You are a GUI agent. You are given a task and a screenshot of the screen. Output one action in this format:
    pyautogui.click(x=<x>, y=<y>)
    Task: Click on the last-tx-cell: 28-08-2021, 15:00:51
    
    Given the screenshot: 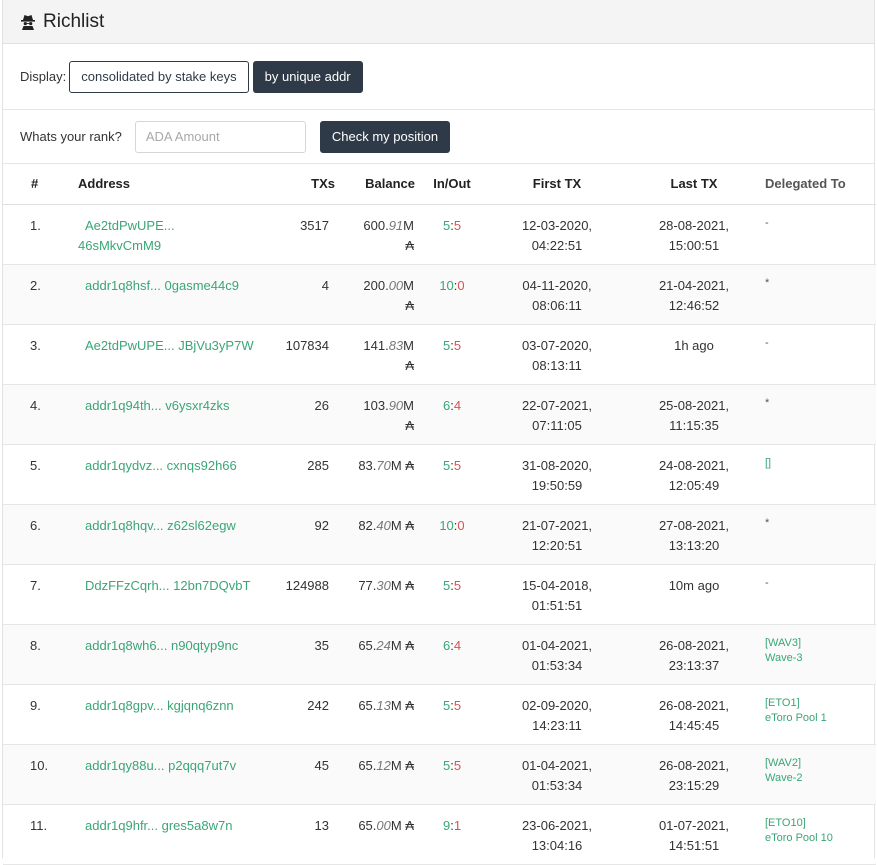 What is the action you would take?
    pyautogui.click(x=694, y=234)
    